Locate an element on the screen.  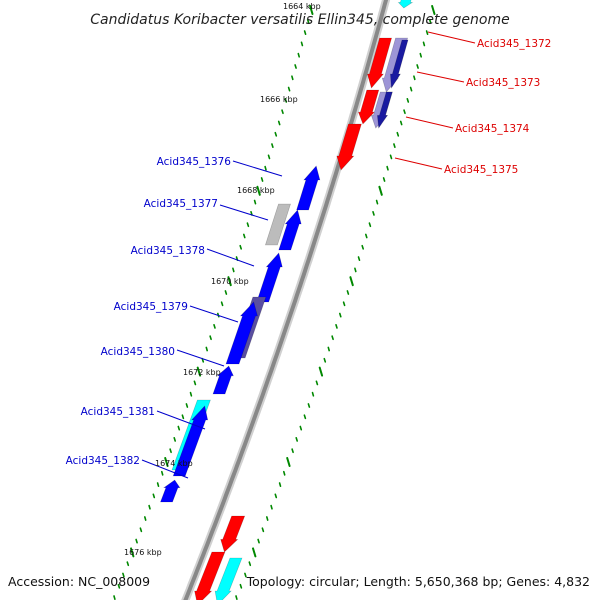
scale-label-1668: 1668 kbp is located at coordinates (256, 190).